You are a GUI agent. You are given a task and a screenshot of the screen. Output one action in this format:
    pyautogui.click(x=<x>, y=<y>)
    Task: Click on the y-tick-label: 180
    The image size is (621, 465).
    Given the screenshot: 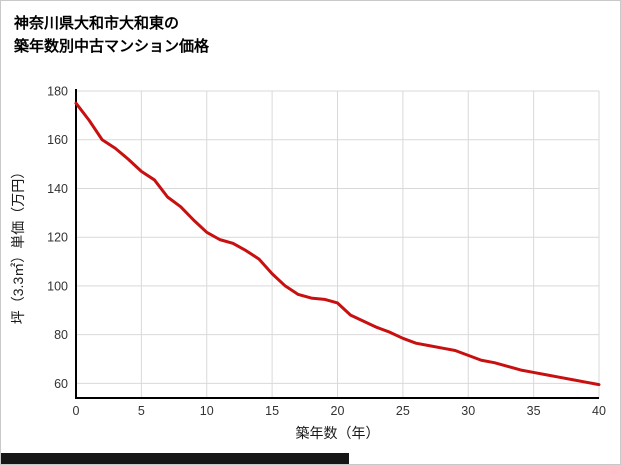 What is the action you would take?
    pyautogui.click(x=57, y=92)
    